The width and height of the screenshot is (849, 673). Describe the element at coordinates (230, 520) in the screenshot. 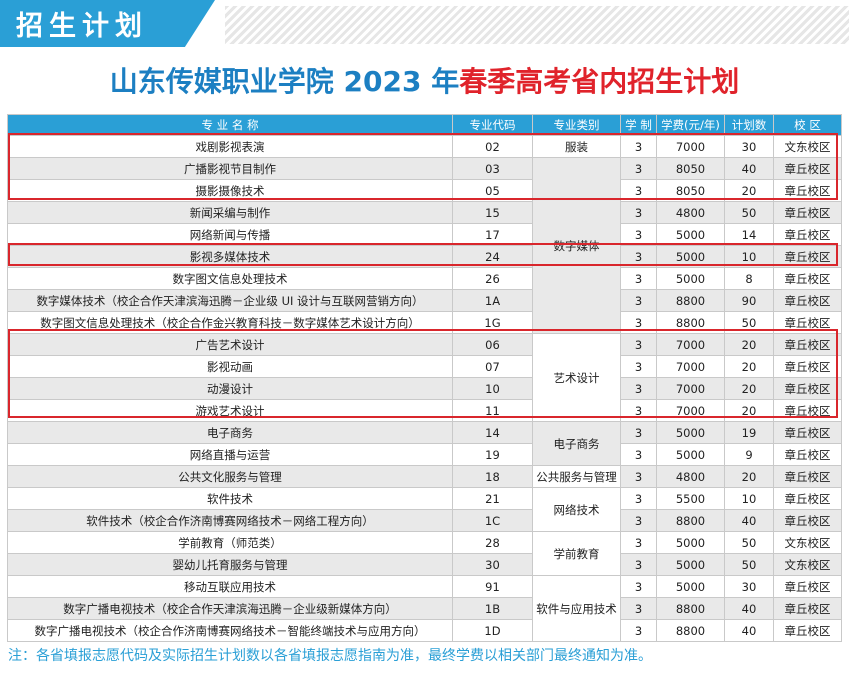

I see `major-name-cell: 软件技术（校企合作济南博赛网络技术－网络工程方向）` at that location.